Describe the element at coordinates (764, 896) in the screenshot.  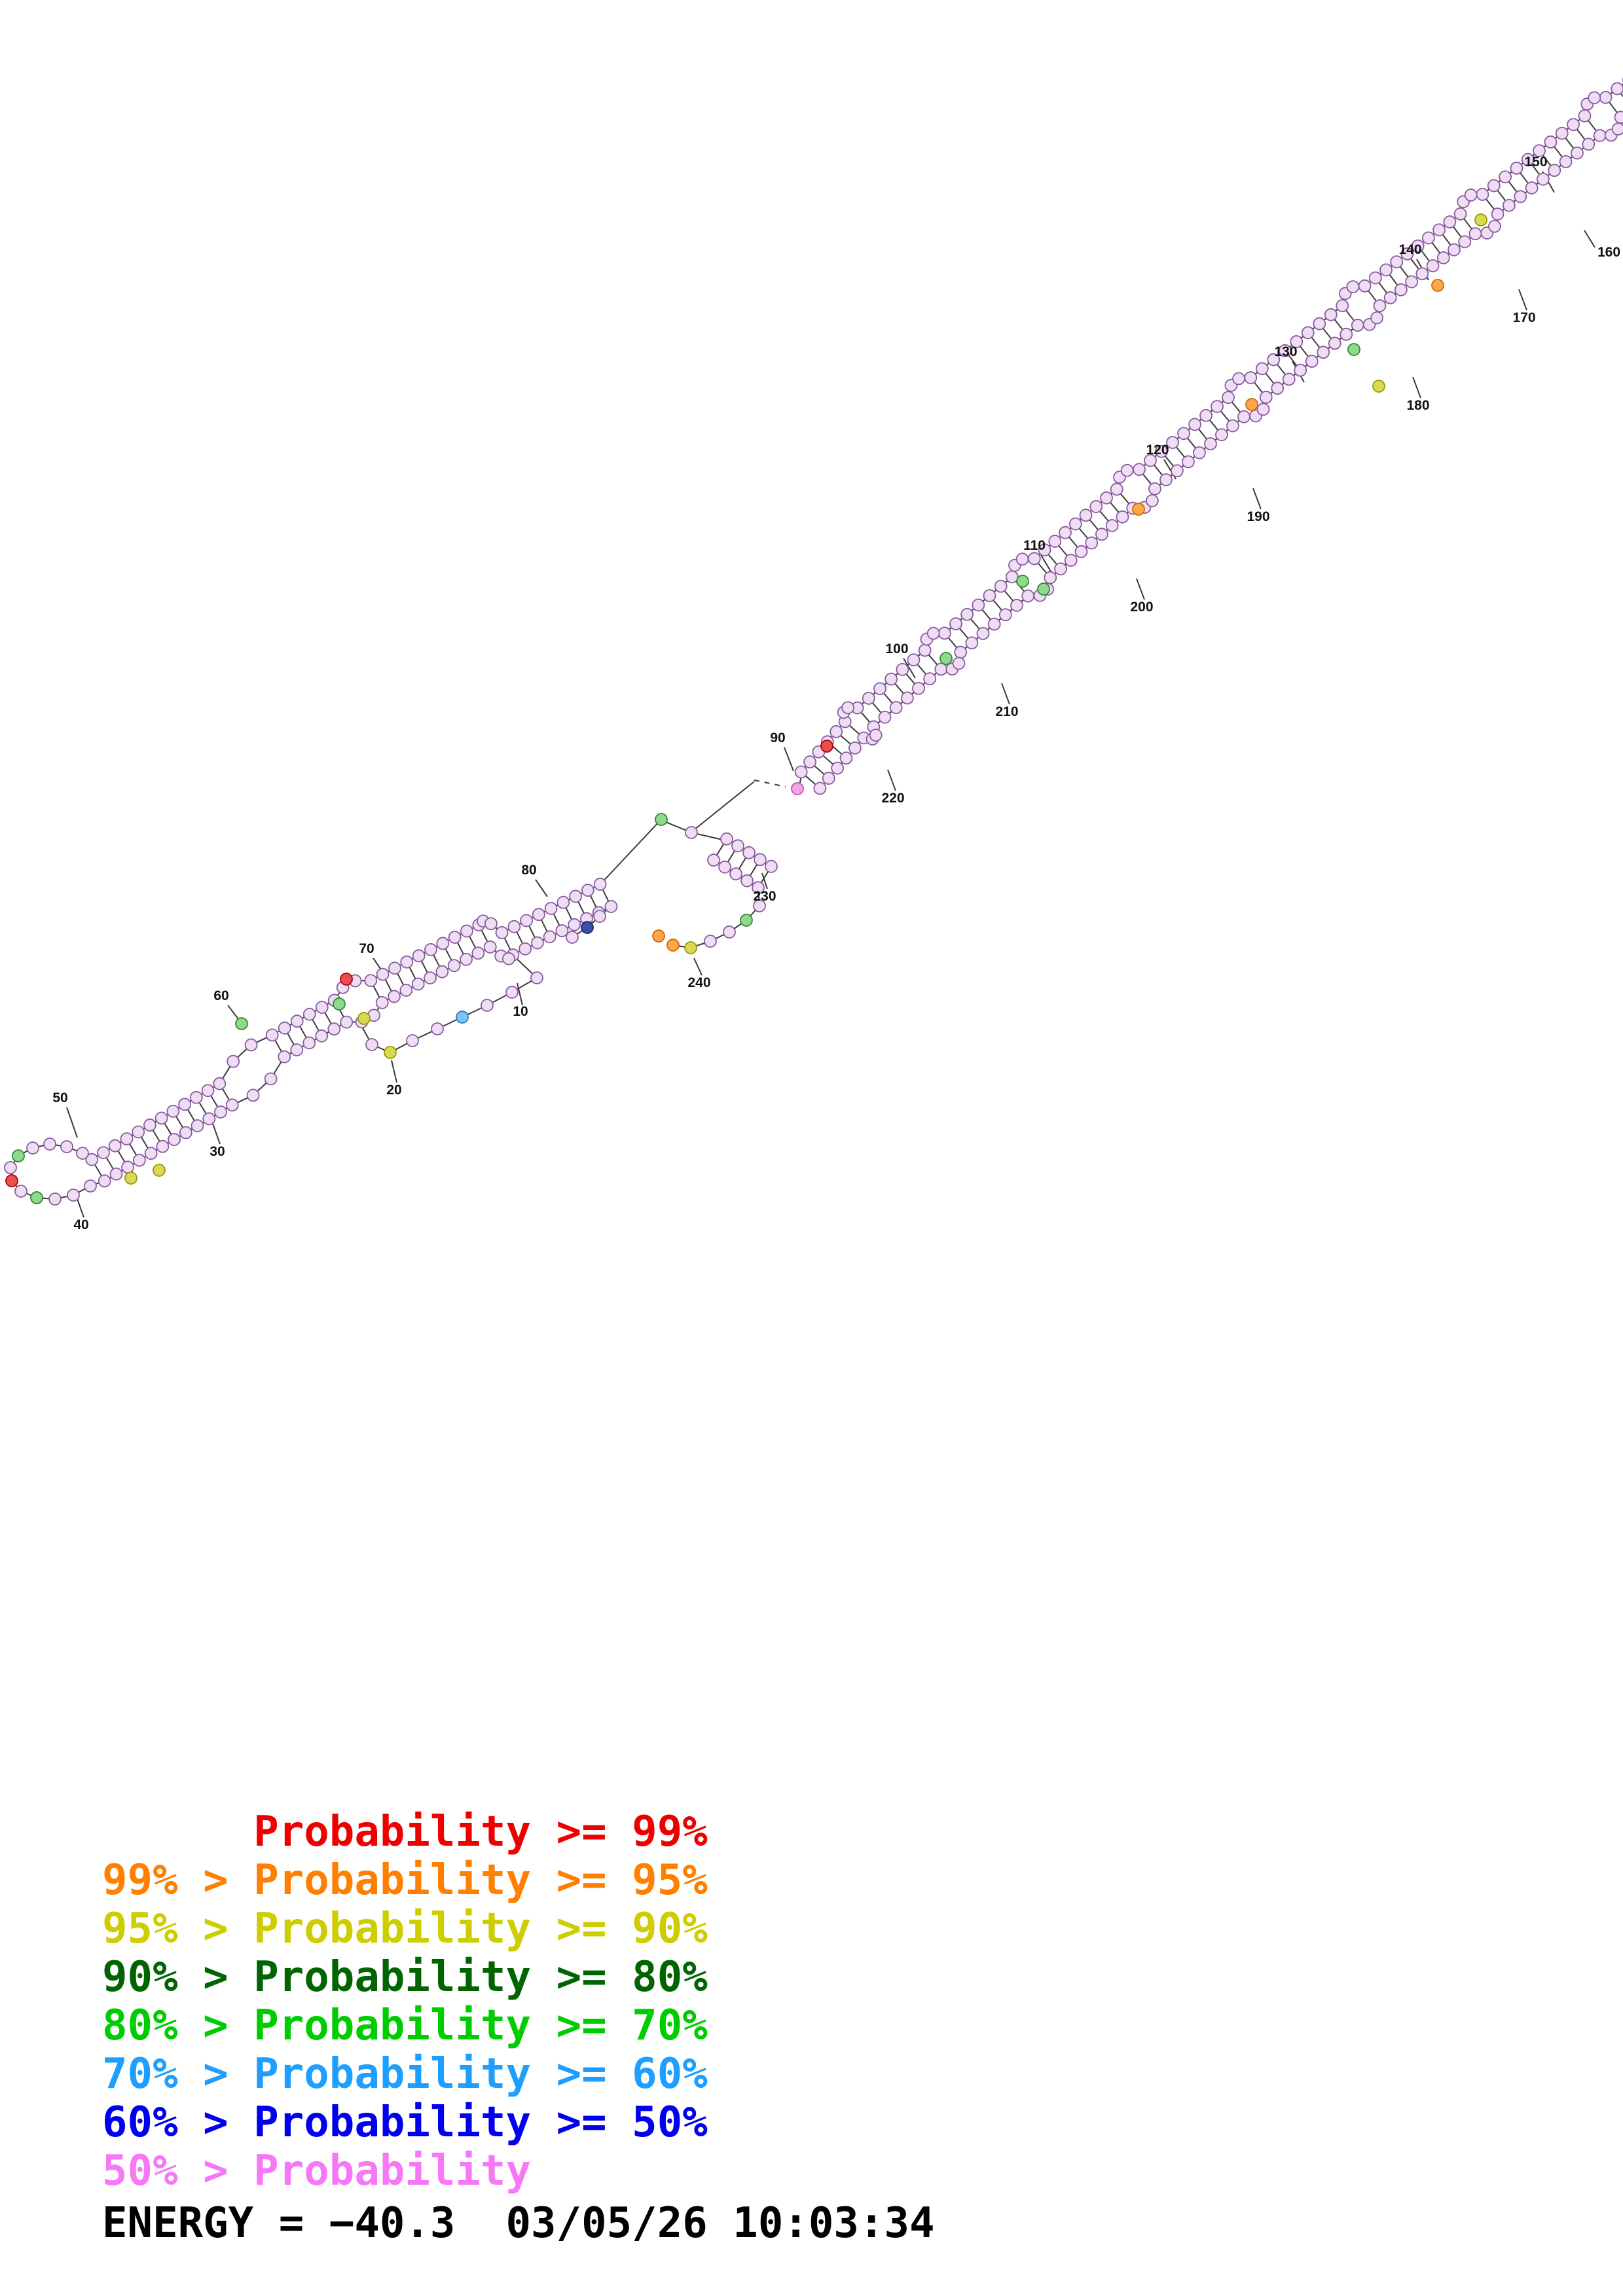
I see `position-label: 230` at that location.